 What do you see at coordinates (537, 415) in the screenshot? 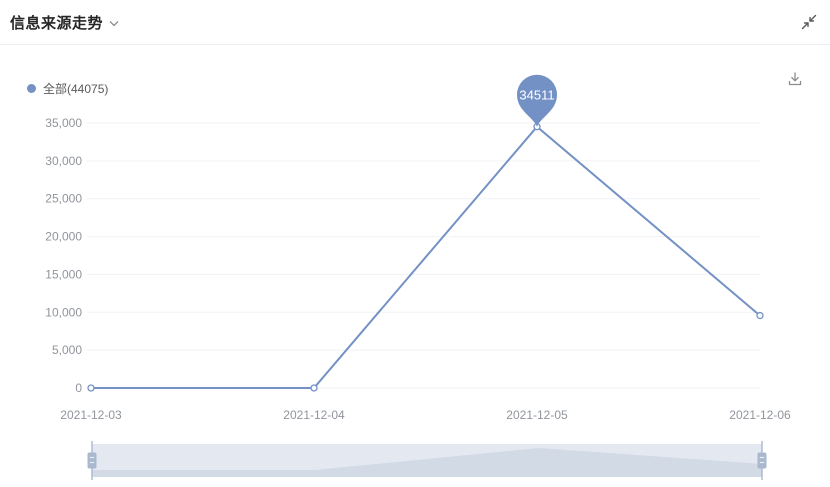
I see `x-axis-label: 2021-12-05` at bounding box center [537, 415].